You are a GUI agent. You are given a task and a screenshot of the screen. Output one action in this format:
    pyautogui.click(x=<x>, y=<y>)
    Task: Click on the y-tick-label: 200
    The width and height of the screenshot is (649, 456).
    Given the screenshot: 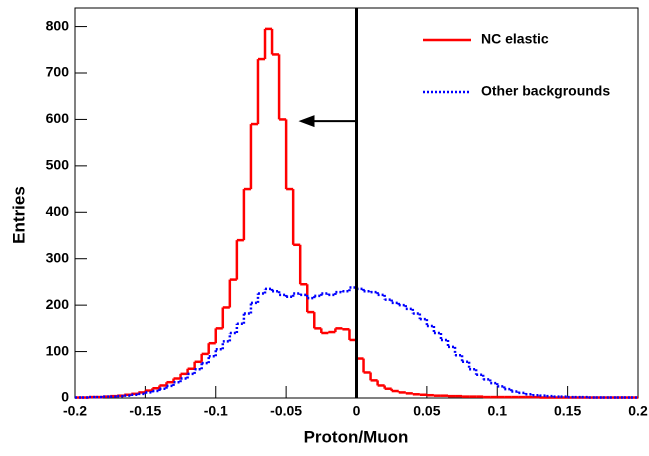 What is the action you would take?
    pyautogui.click(x=58, y=304)
    